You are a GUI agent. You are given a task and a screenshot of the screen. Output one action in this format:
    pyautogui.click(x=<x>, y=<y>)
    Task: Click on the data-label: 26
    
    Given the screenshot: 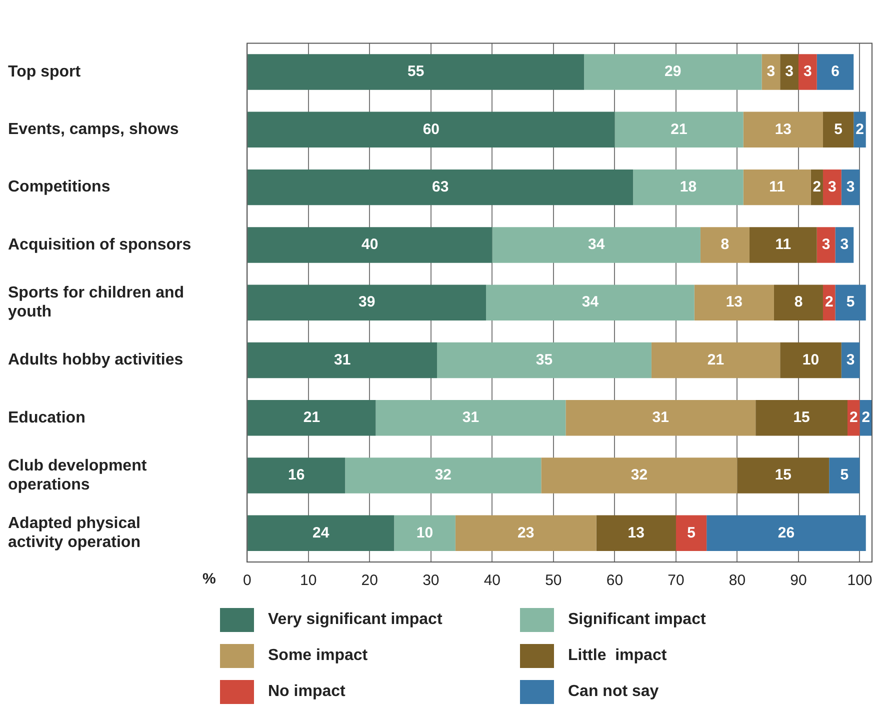 What is the action you would take?
    pyautogui.click(x=786, y=533)
    